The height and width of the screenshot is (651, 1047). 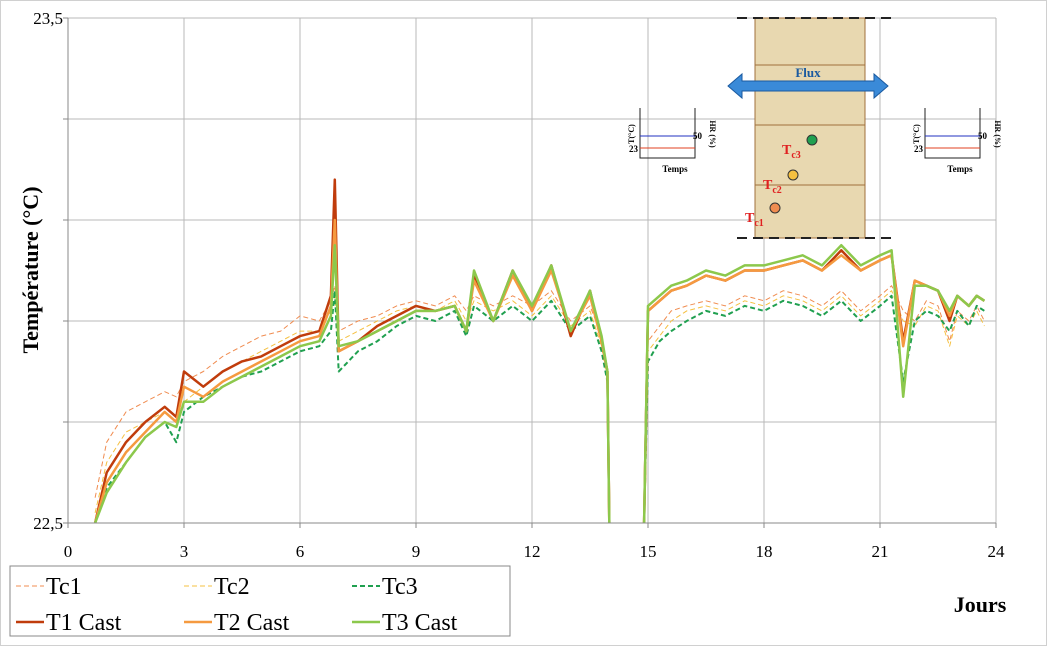 I want to click on sensor-label: Tc3, so click(x=791, y=152).